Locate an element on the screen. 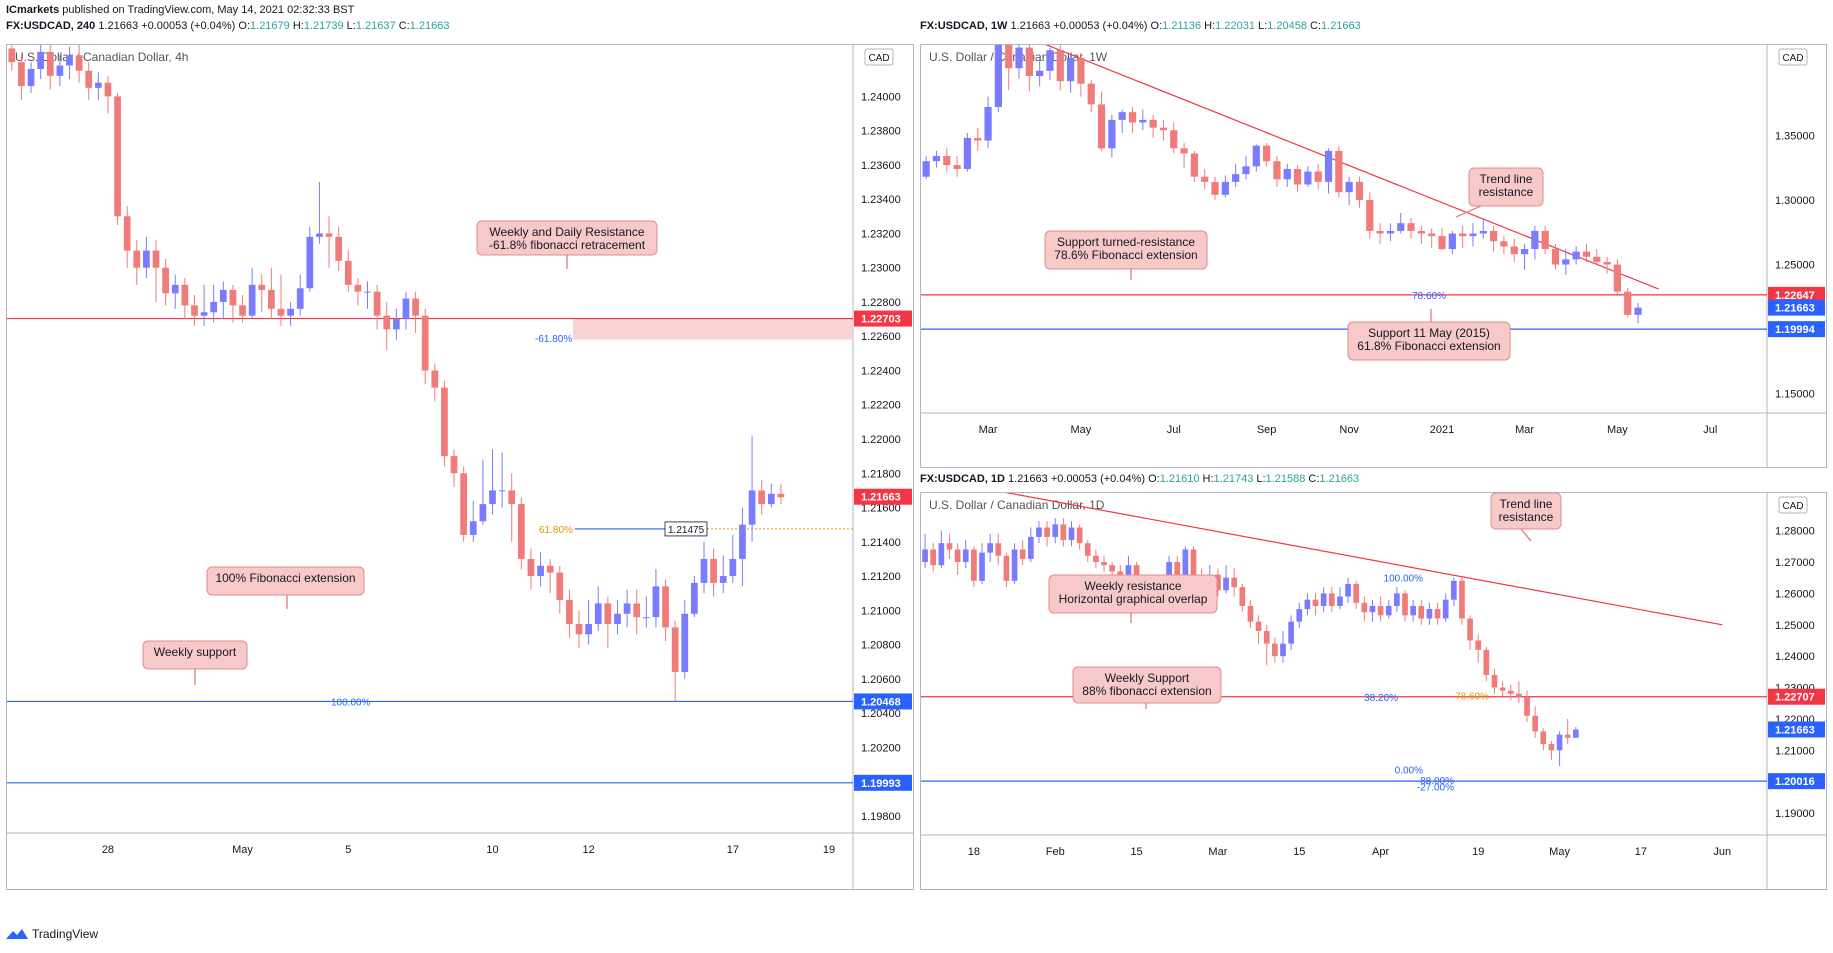  y-tick-label: 1.24000 is located at coordinates (1795, 657).